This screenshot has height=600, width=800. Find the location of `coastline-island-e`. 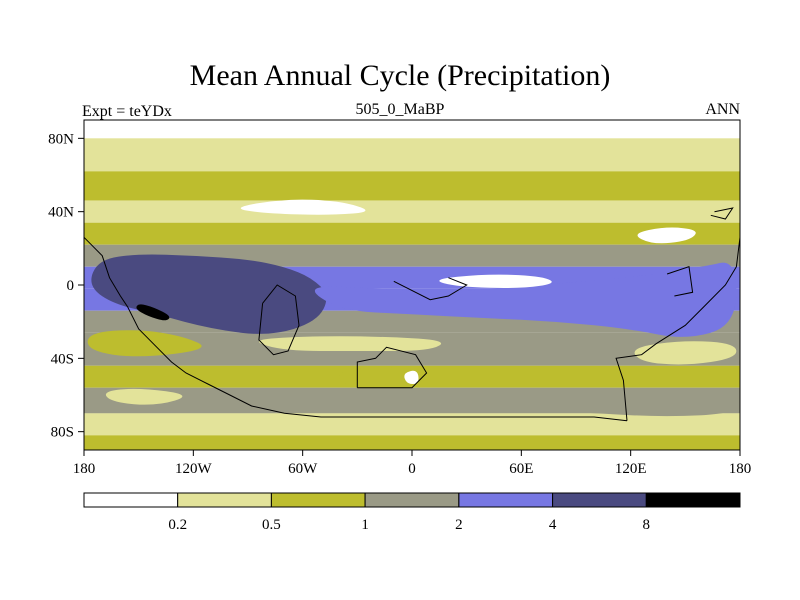

coastline-island-e is located at coordinates (680, 281).